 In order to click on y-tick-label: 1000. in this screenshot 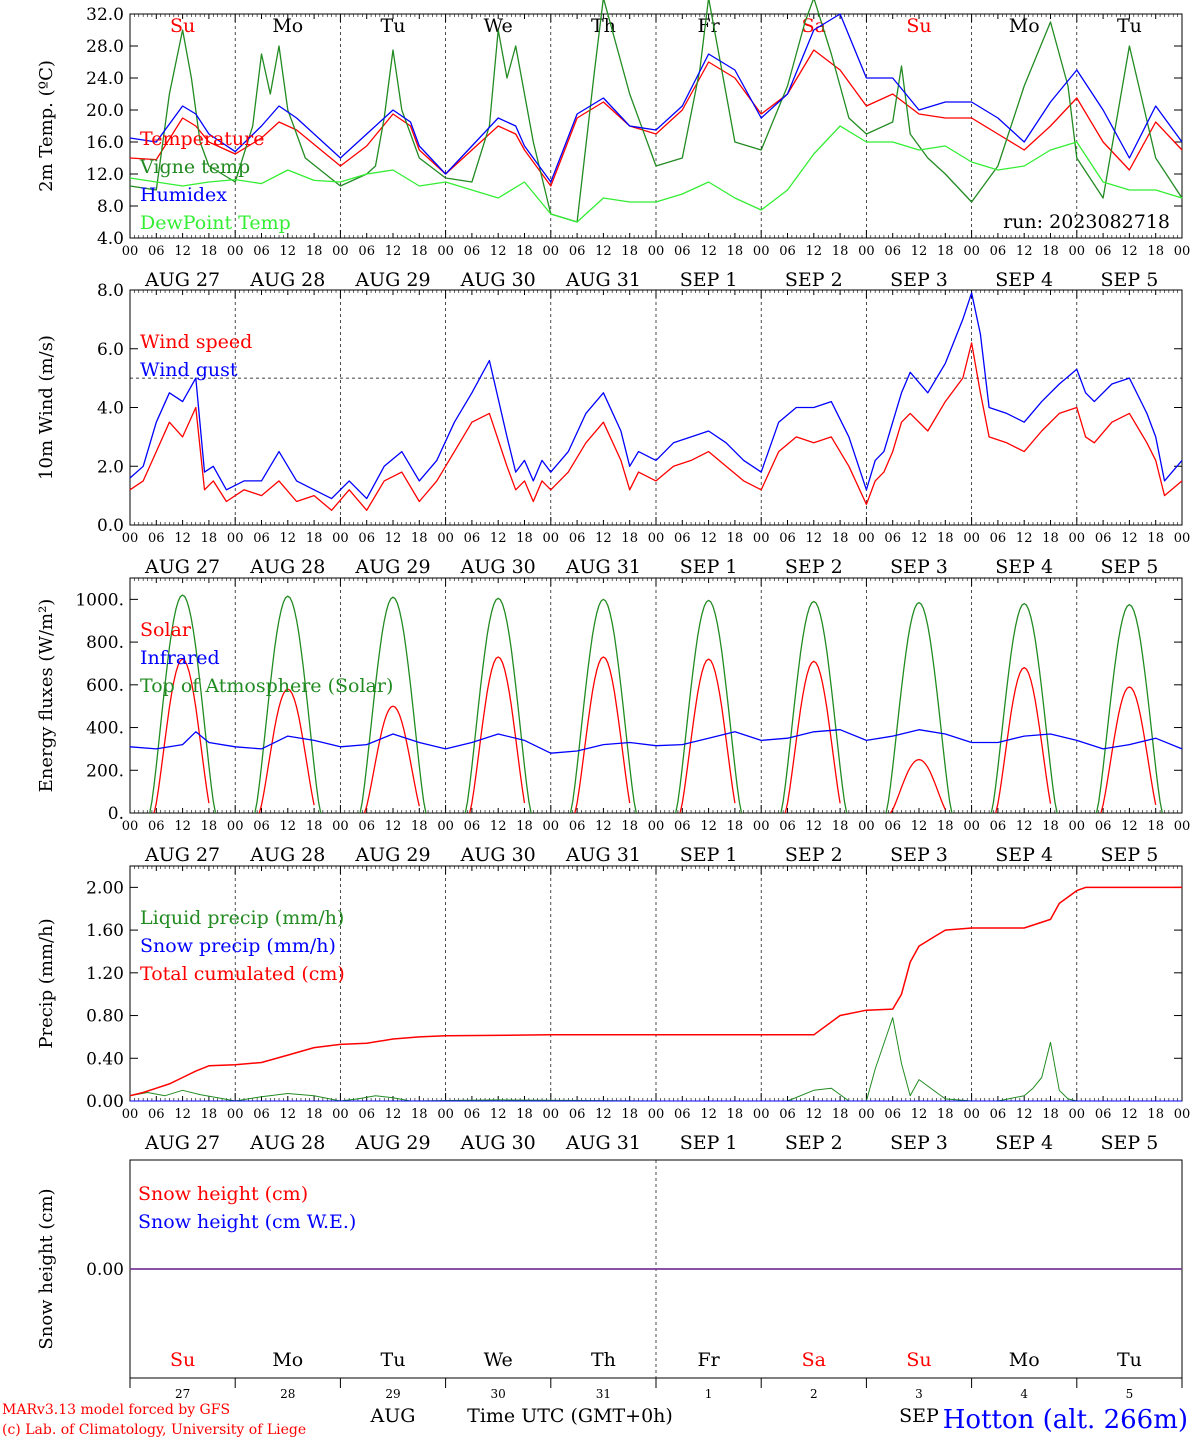, I will do `click(99, 600)`.